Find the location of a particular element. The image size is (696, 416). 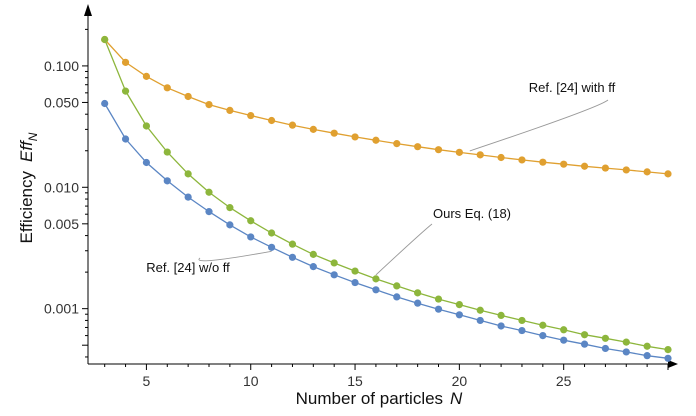

y-tick-label: 0.001 is located at coordinates (61, 309).